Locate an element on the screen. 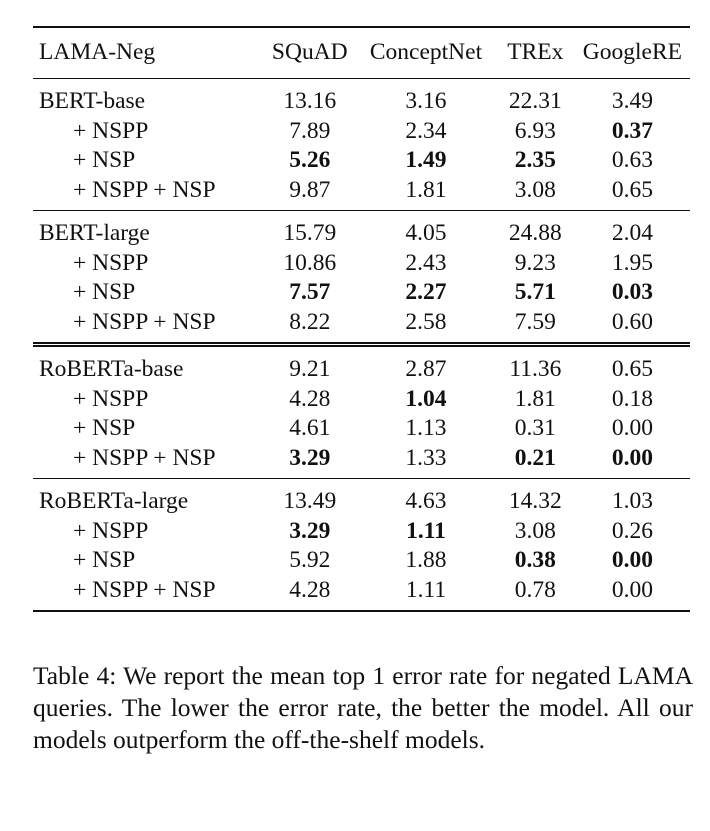 This screenshot has width=710, height=831. squad-value-cell: 13.49 is located at coordinates (310, 501).